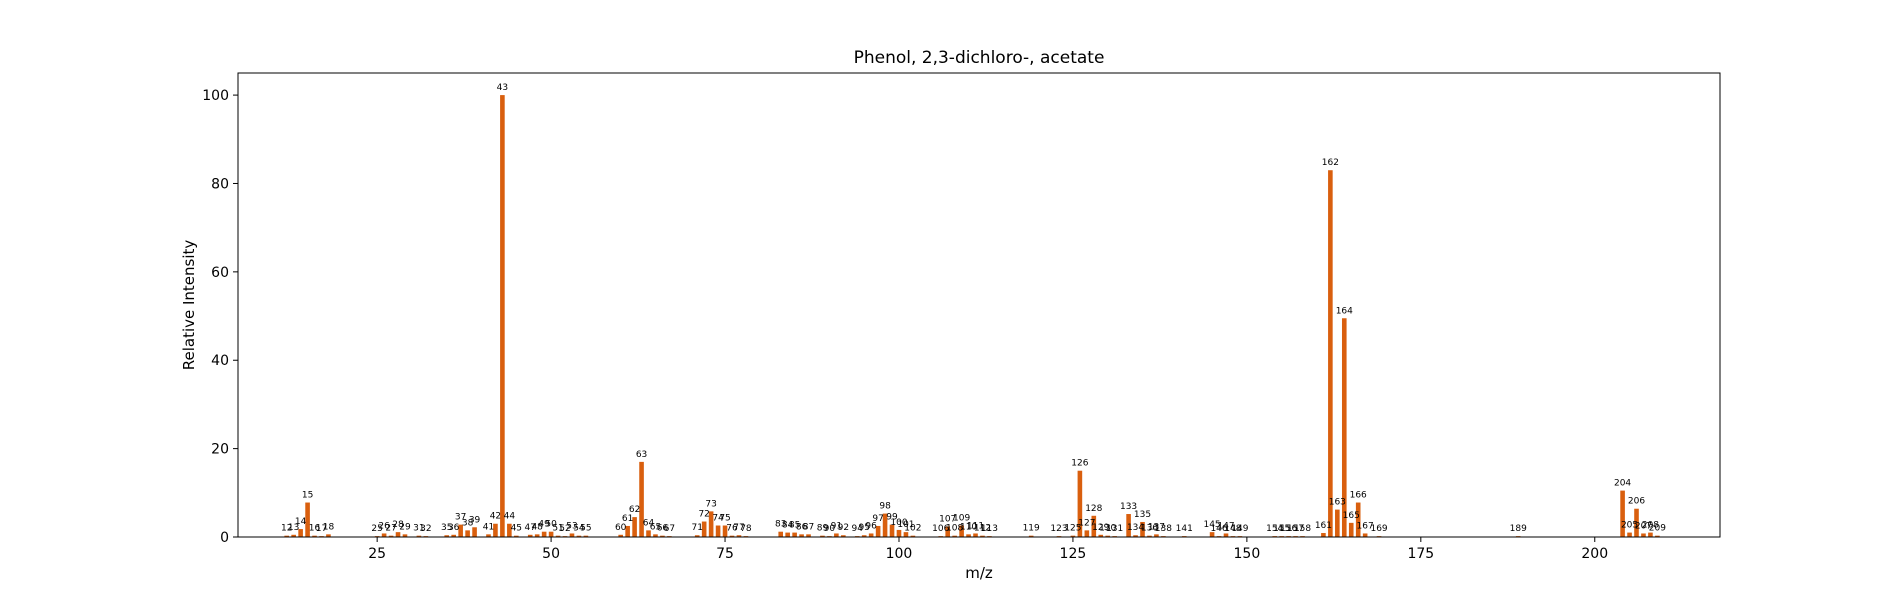 Image resolution: width=1900 pixels, height=600 pixels. Describe the element at coordinates (454, 528) in the screenshot. I see `peak-label: 36` at that location.